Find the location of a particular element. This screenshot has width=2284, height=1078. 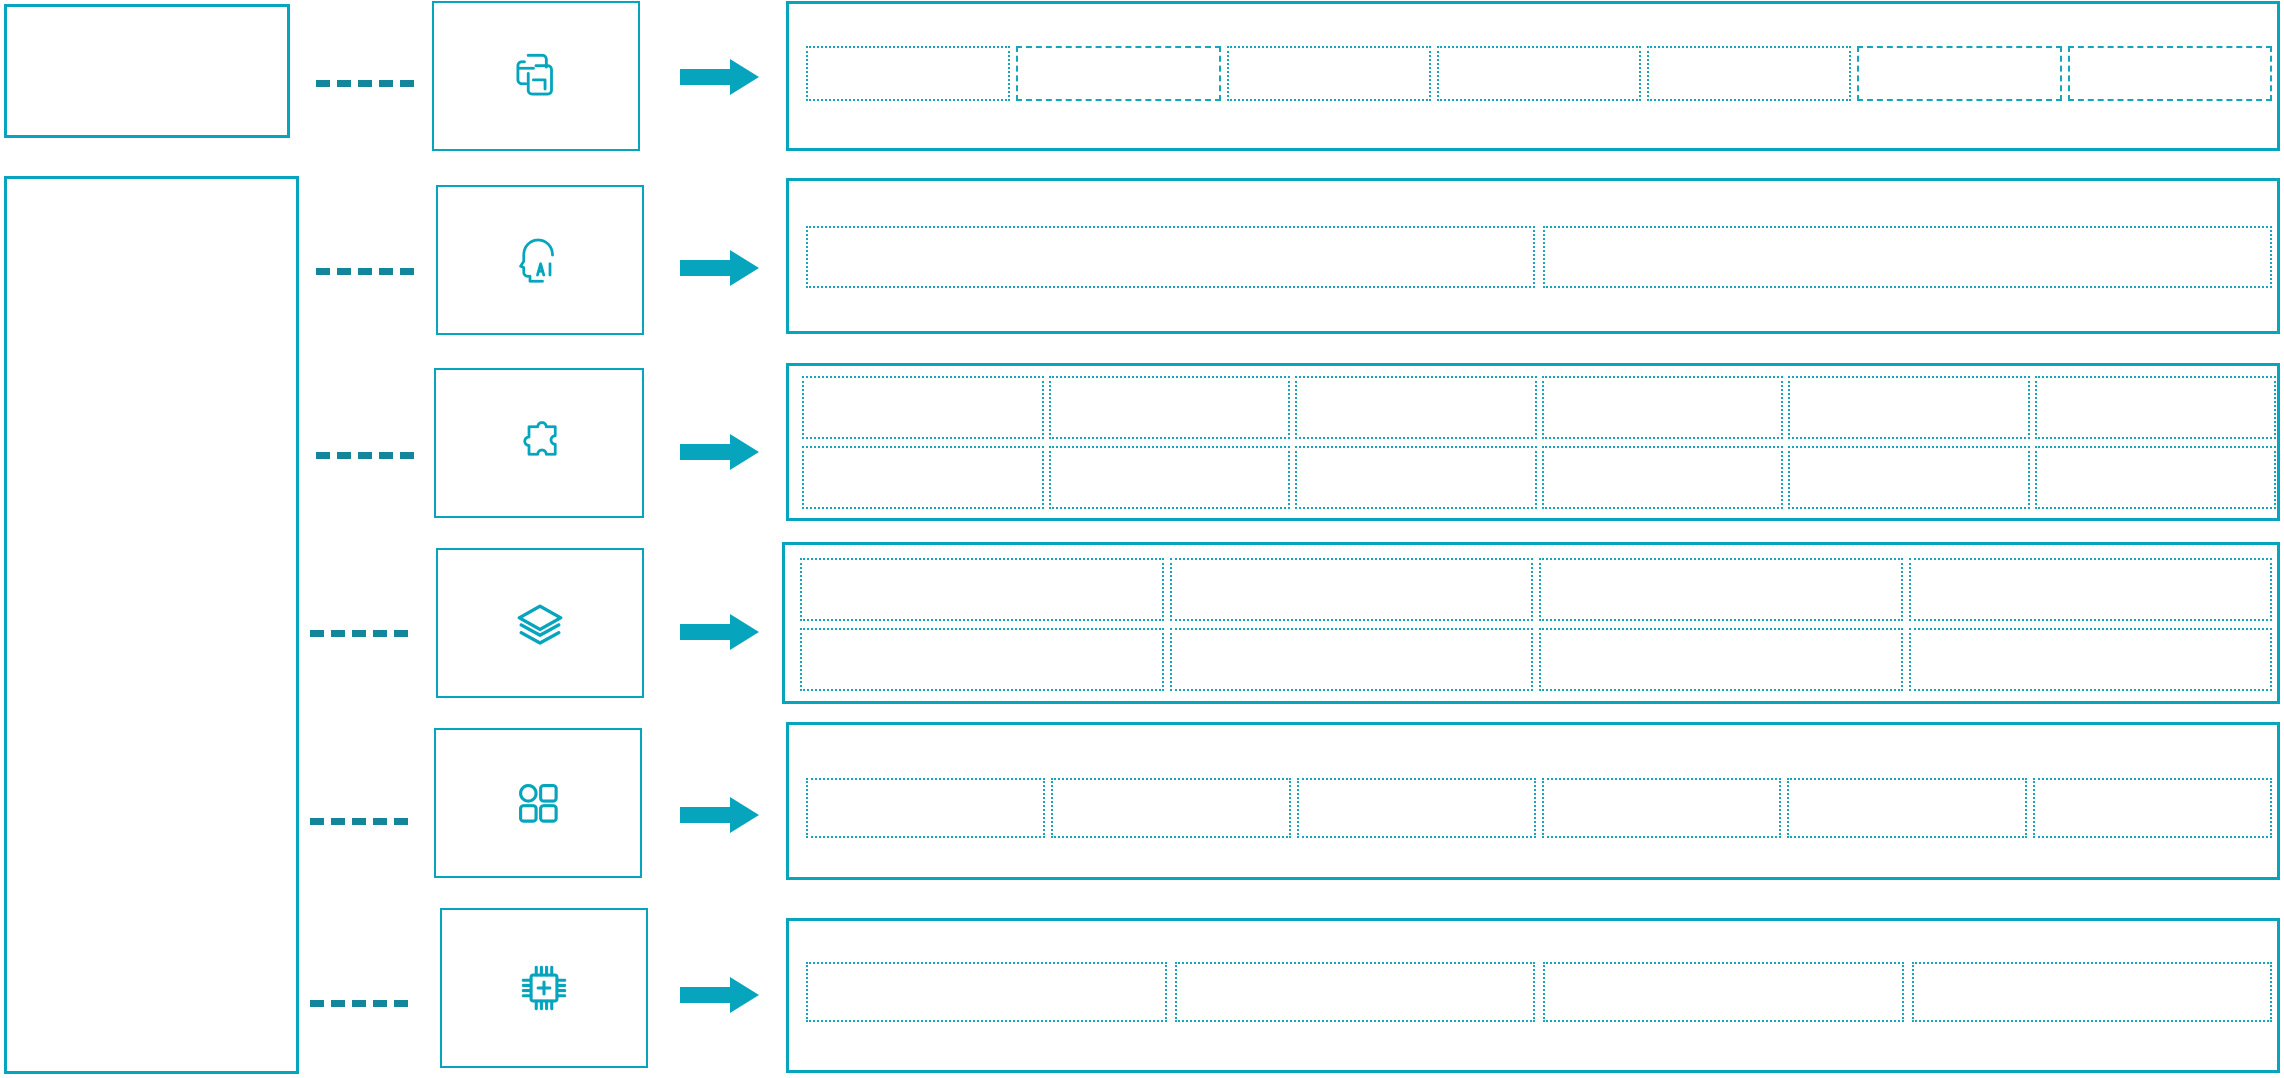

puzzle-piece-icon is located at coordinates (539, 443).